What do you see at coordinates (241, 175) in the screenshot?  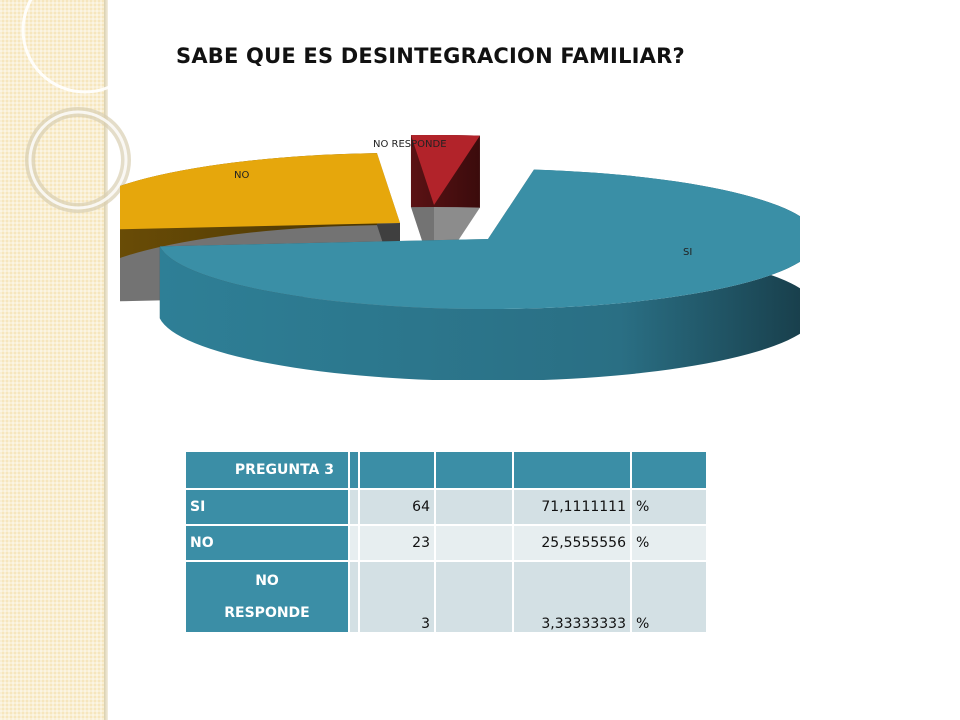 I see `slice-label-no: NO` at bounding box center [241, 175].